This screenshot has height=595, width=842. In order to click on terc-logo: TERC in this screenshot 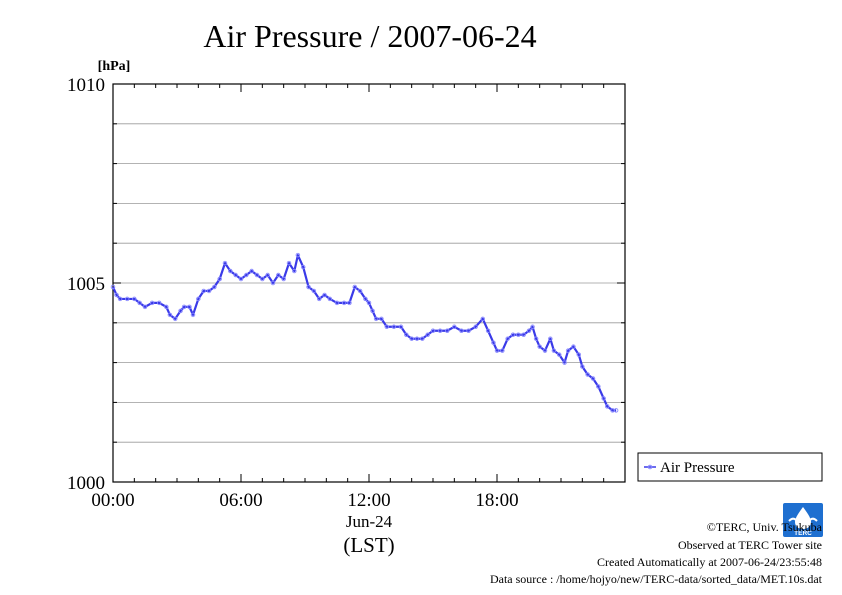, I will do `click(803, 522)`.